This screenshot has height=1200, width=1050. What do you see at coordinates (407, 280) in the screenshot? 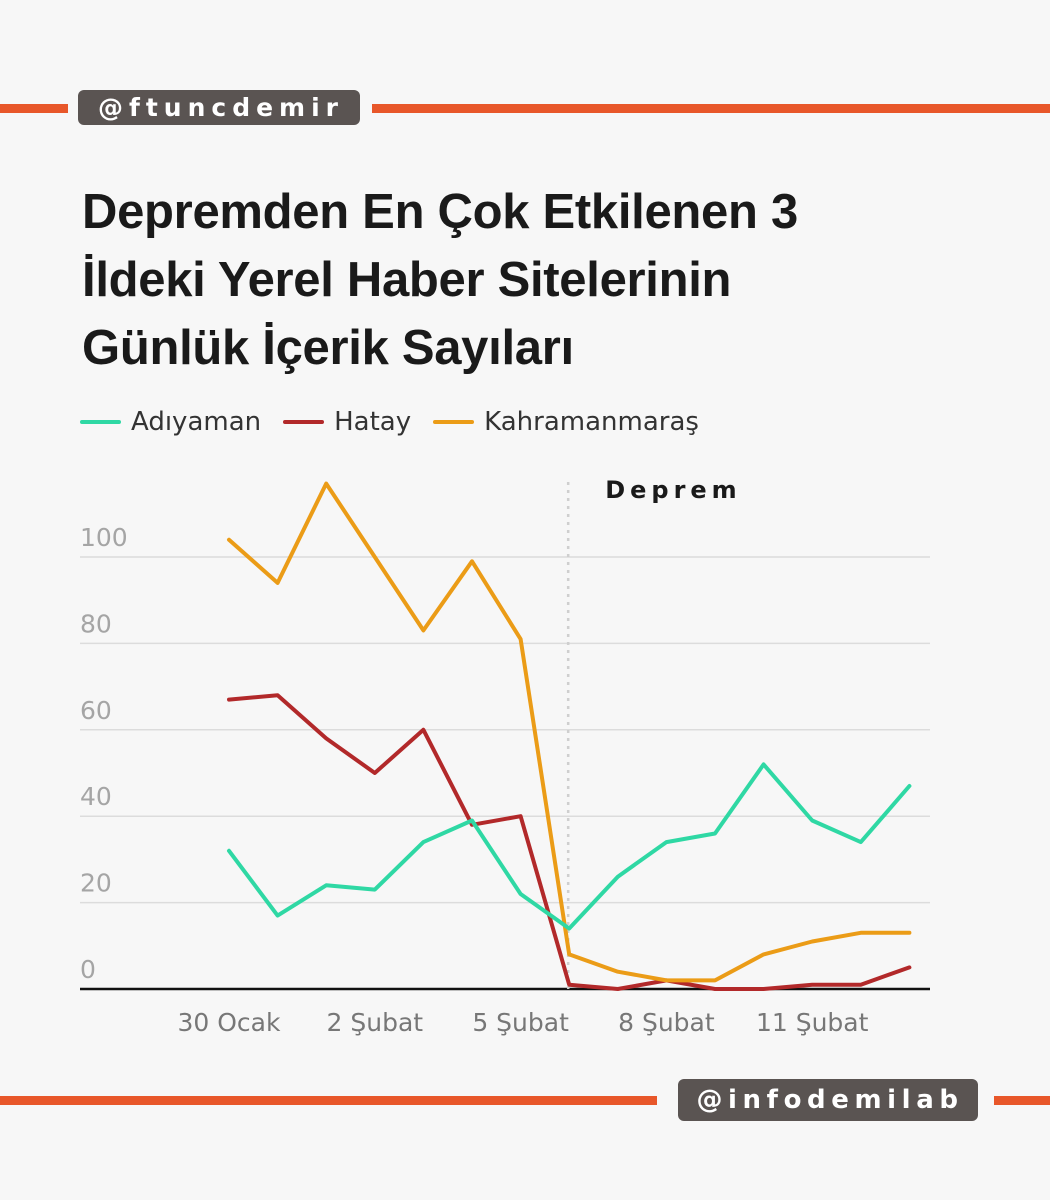
I see `title-line-2: İldeki Yerel Haber Sitelerinin` at bounding box center [407, 280].